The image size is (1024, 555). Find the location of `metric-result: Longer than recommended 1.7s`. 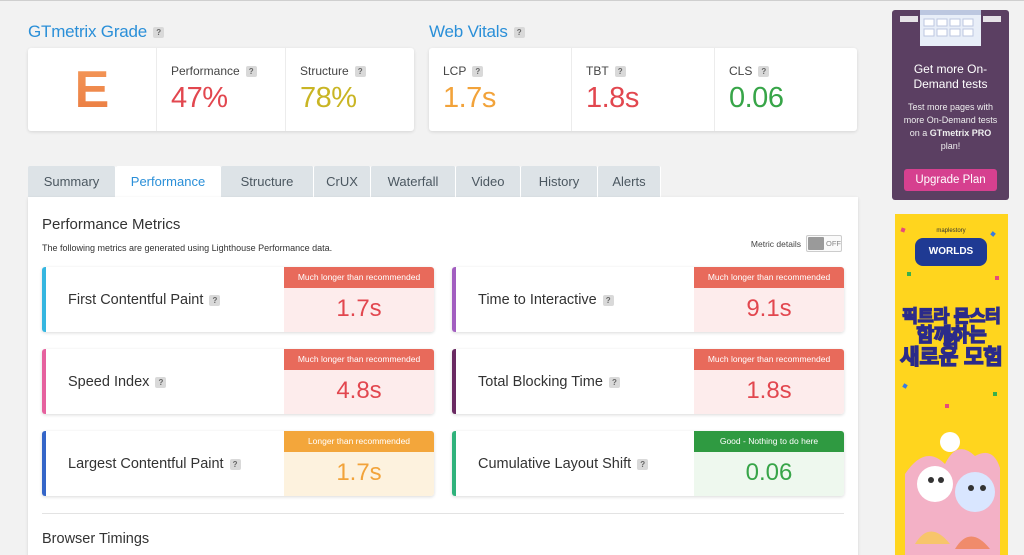

metric-result: Longer than recommended 1.7s is located at coordinates (359, 463).